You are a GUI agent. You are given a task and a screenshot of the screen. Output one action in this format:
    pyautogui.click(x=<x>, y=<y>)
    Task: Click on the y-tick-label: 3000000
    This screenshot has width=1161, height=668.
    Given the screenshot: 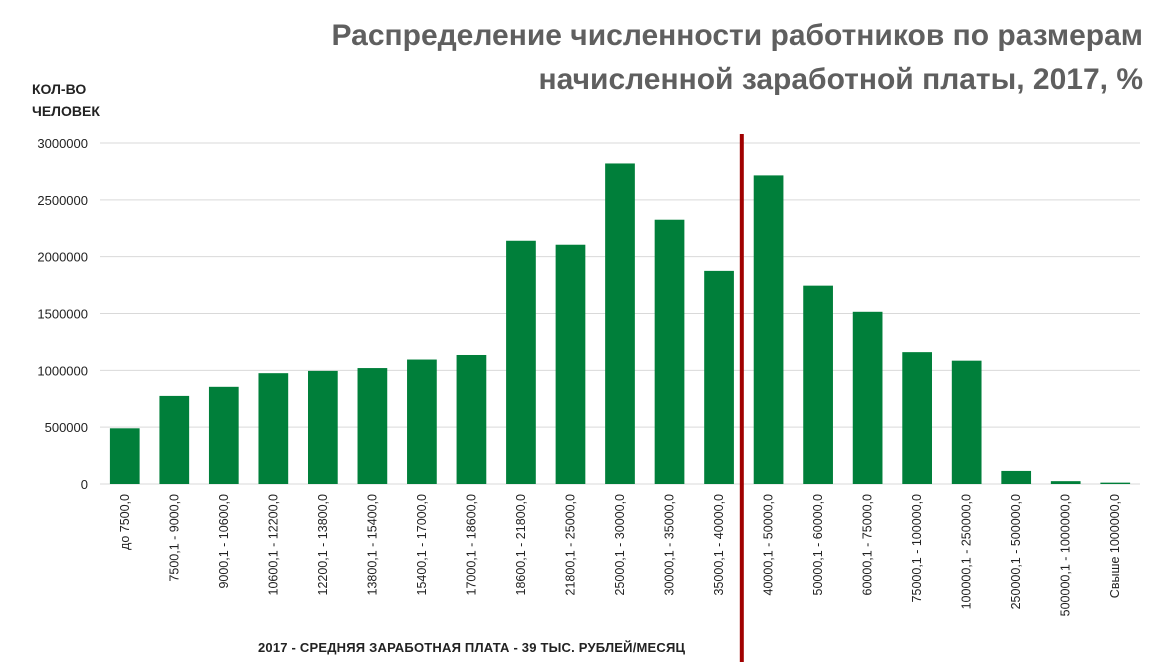 What is the action you would take?
    pyautogui.click(x=62, y=143)
    